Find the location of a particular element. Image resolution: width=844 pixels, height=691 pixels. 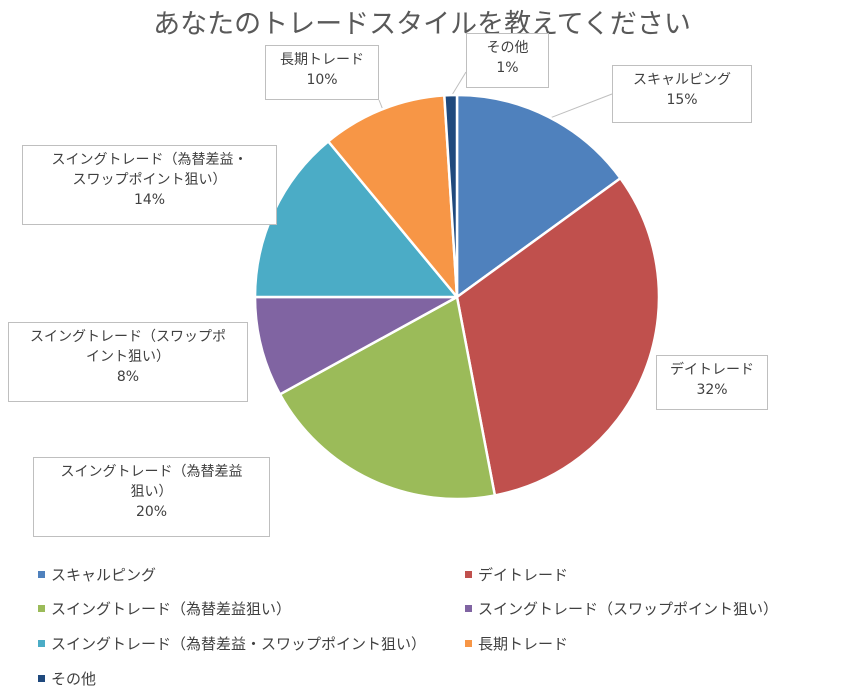

data-label-text: その他 is located at coordinates (507, 48).